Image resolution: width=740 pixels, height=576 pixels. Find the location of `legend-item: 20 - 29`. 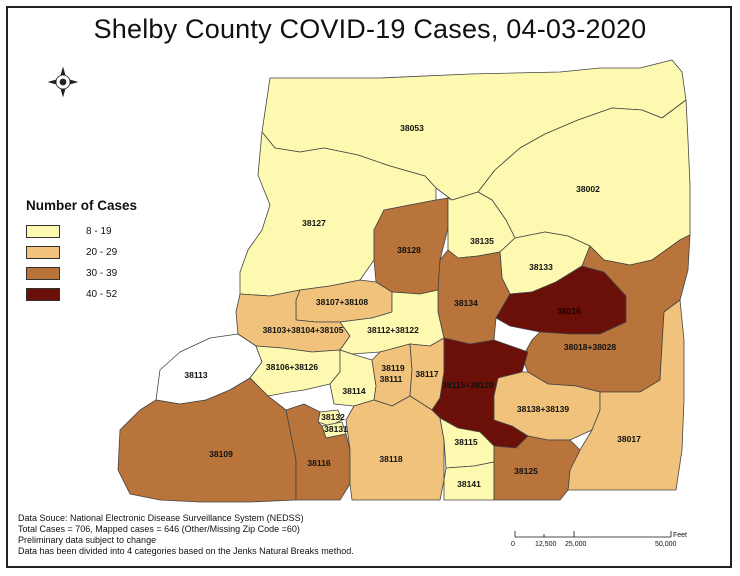

legend-item: 20 - 29 is located at coordinates (71, 252).